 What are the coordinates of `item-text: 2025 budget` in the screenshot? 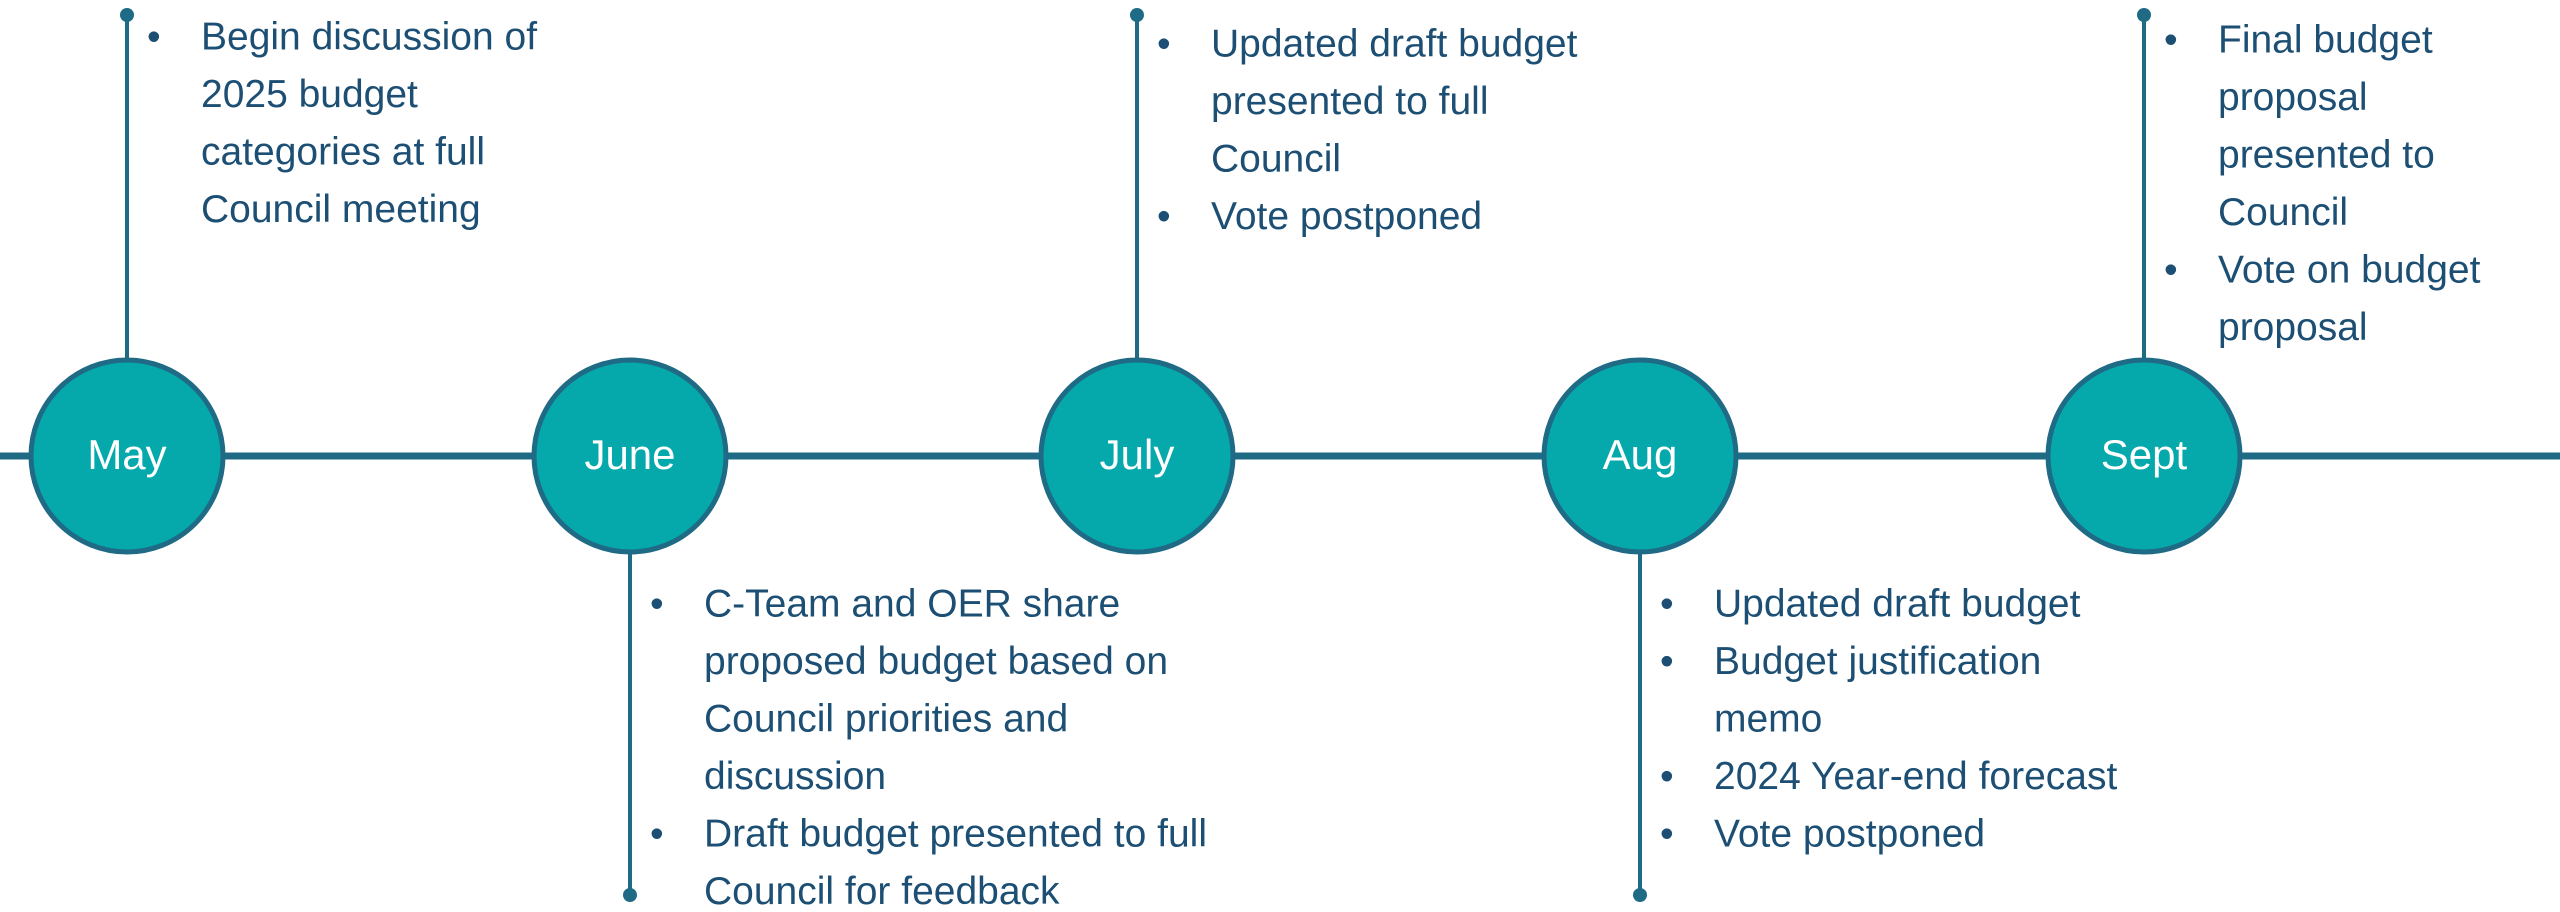 It's located at (309, 94).